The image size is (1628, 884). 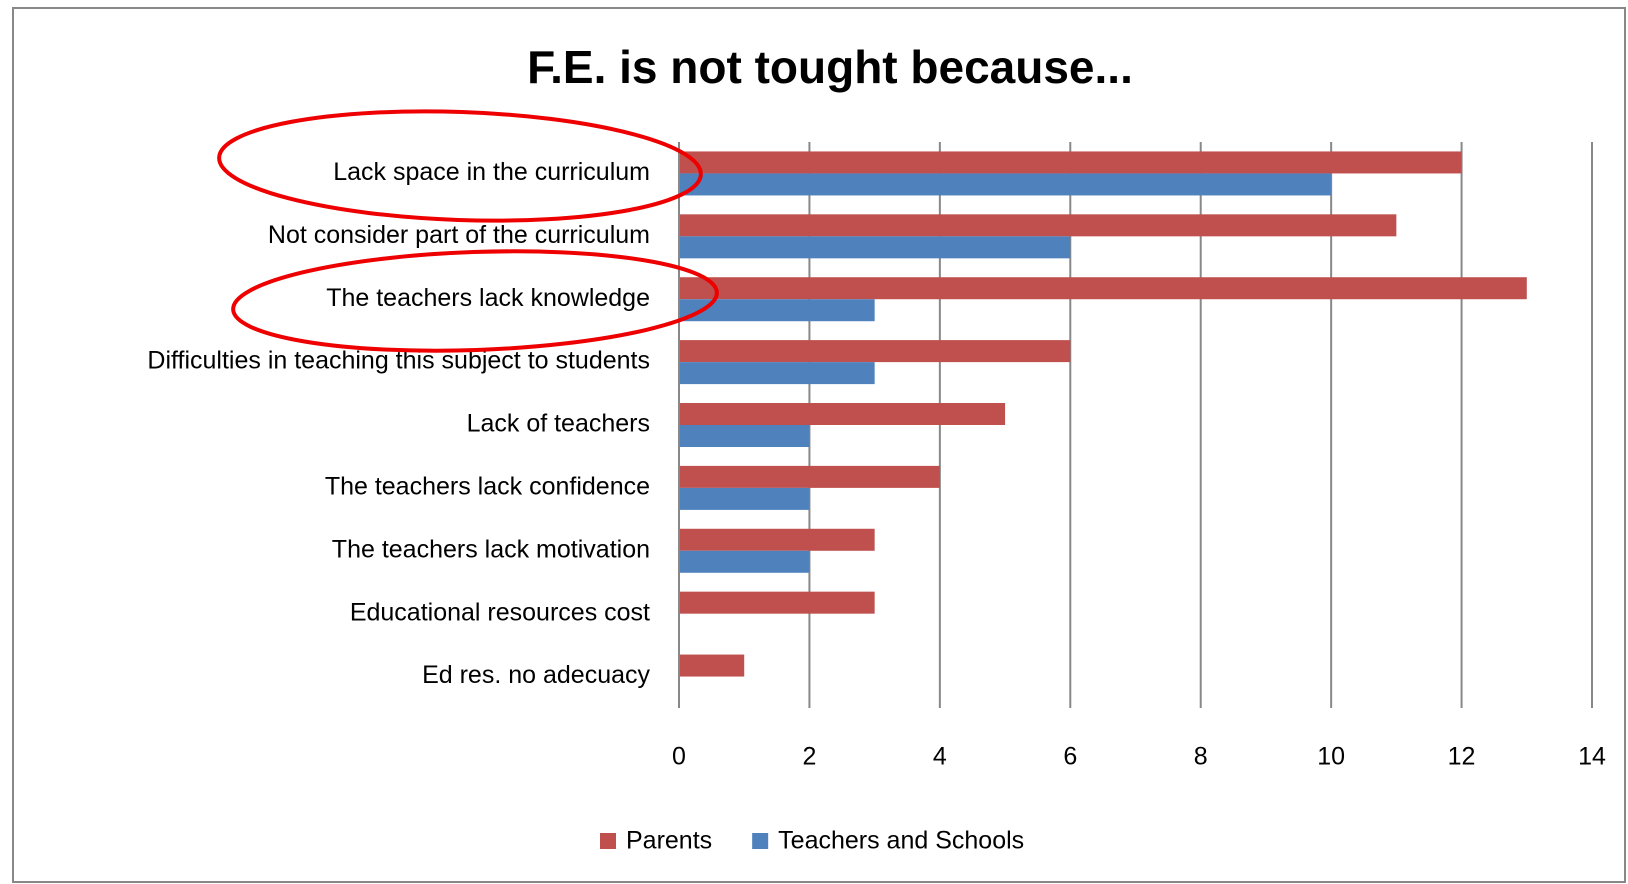 I want to click on x-tick-label: 4, so click(x=940, y=757).